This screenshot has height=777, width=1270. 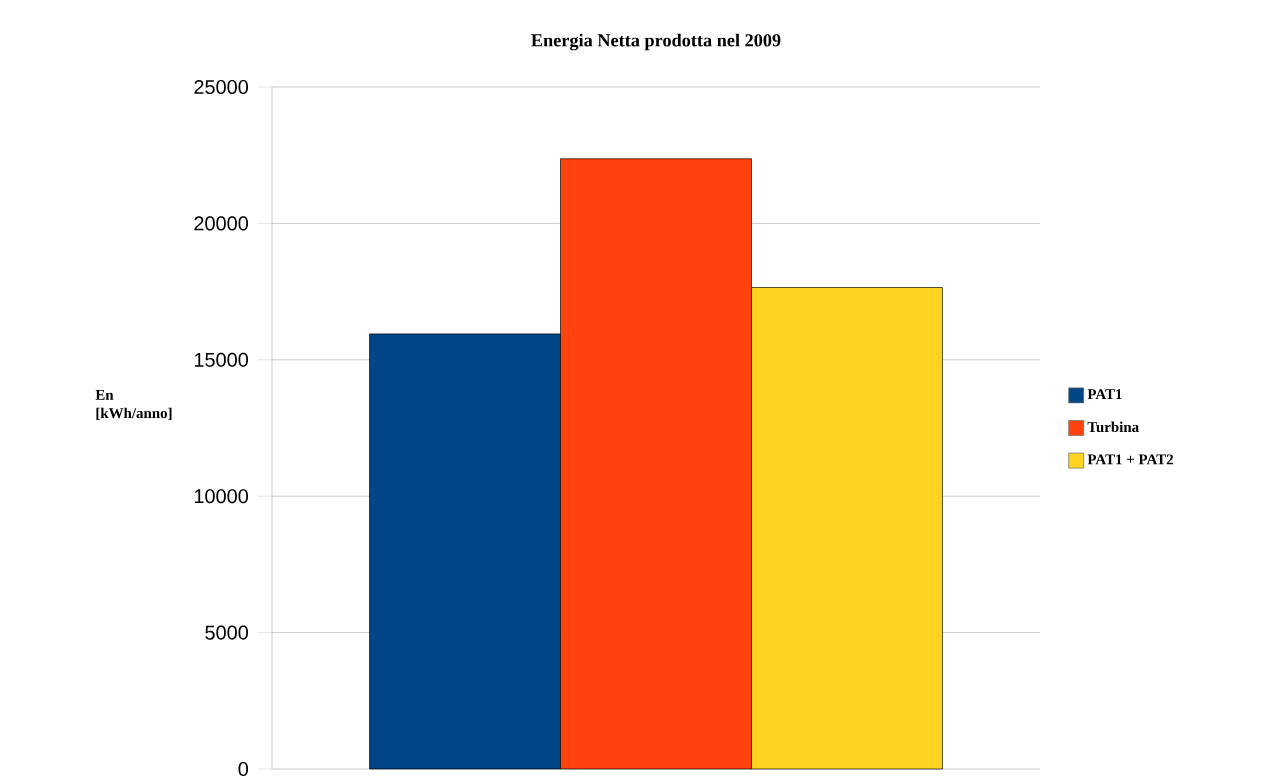 I want to click on y-axis-title: En [kWh/anno], so click(x=133, y=405).